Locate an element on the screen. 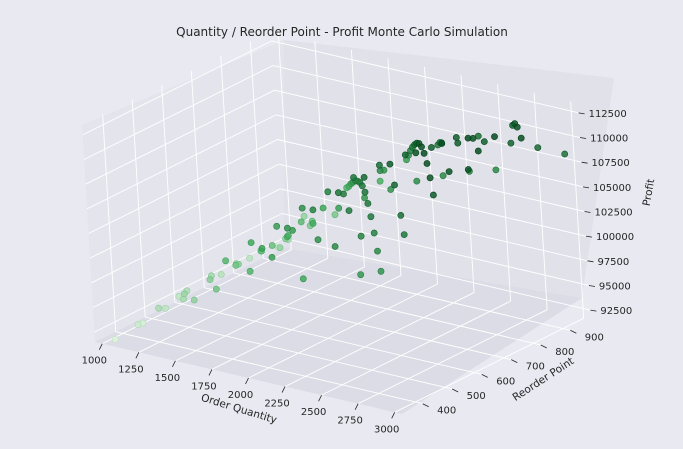 This screenshot has width=683, height=449. x-tick-label: 1750 is located at coordinates (203, 386).